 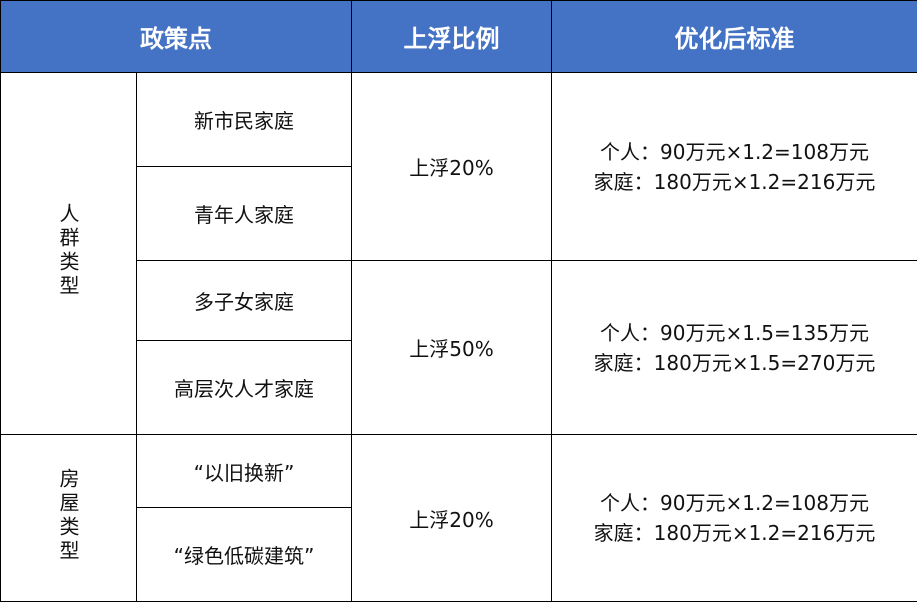 What do you see at coordinates (734, 37) in the screenshot?
I see `header-standard: 优化后标准` at bounding box center [734, 37].